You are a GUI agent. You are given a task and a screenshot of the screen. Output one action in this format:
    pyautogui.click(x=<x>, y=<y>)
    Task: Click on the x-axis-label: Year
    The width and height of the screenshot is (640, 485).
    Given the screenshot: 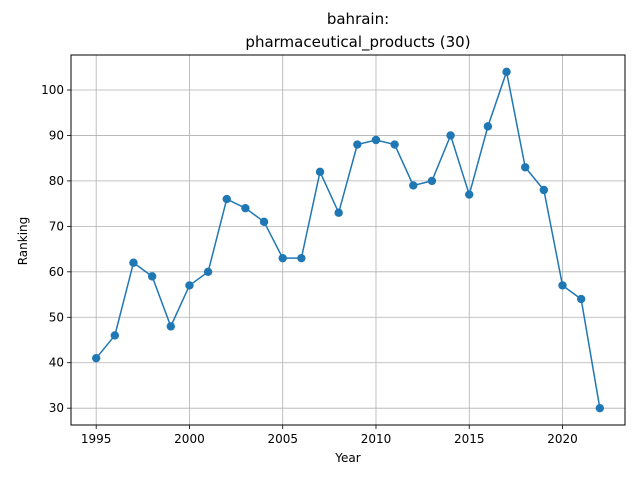 What is the action you would take?
    pyautogui.click(x=347, y=458)
    